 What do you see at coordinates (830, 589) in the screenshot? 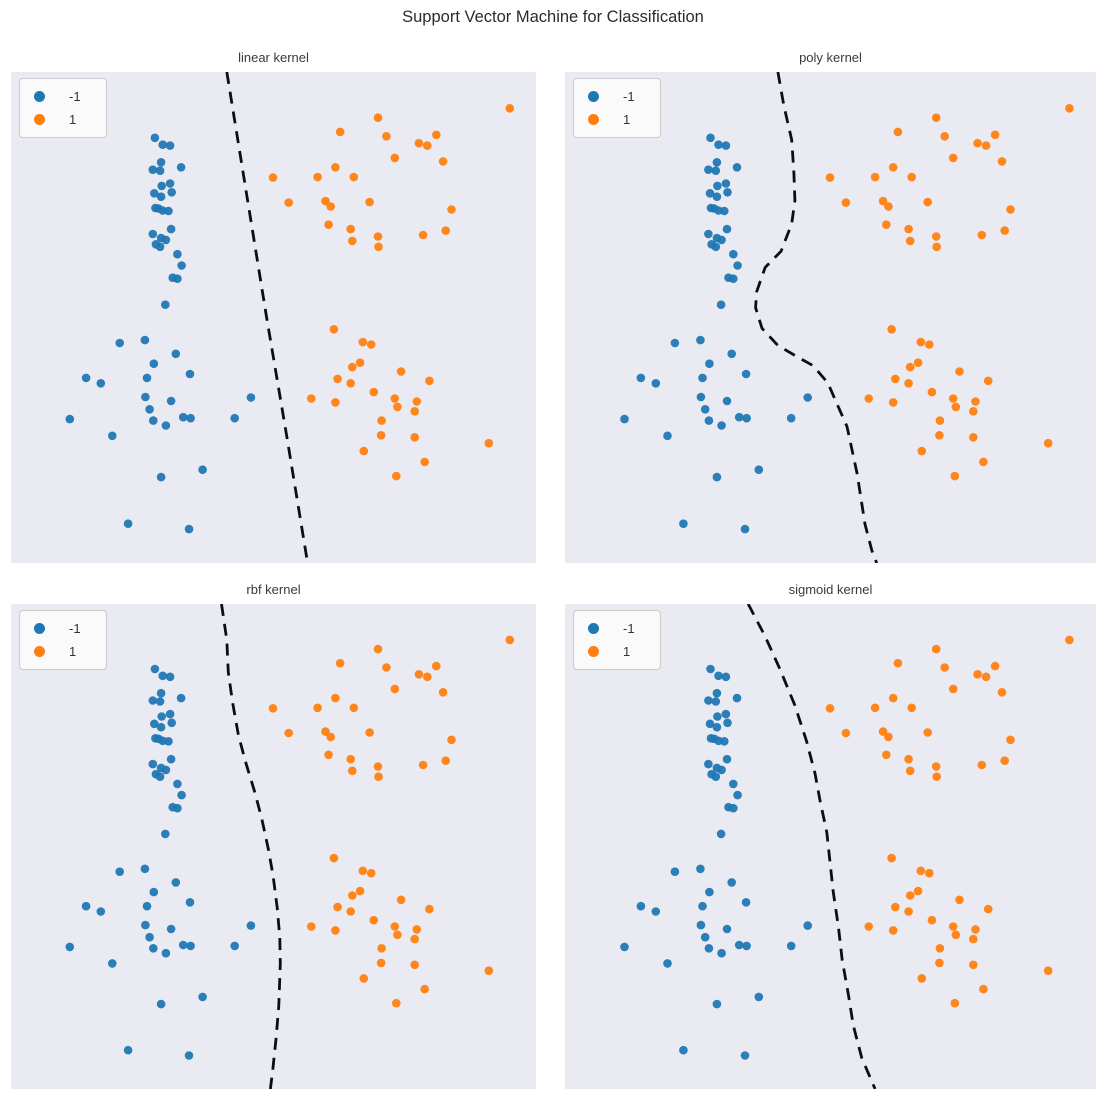
I see `subplot-title-sigmoid: sigmoid kernel` at bounding box center [830, 589].